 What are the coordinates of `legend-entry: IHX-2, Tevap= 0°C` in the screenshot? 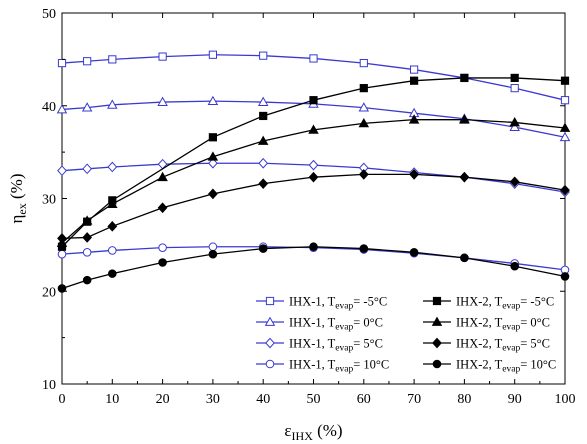 It's located at (486, 324).